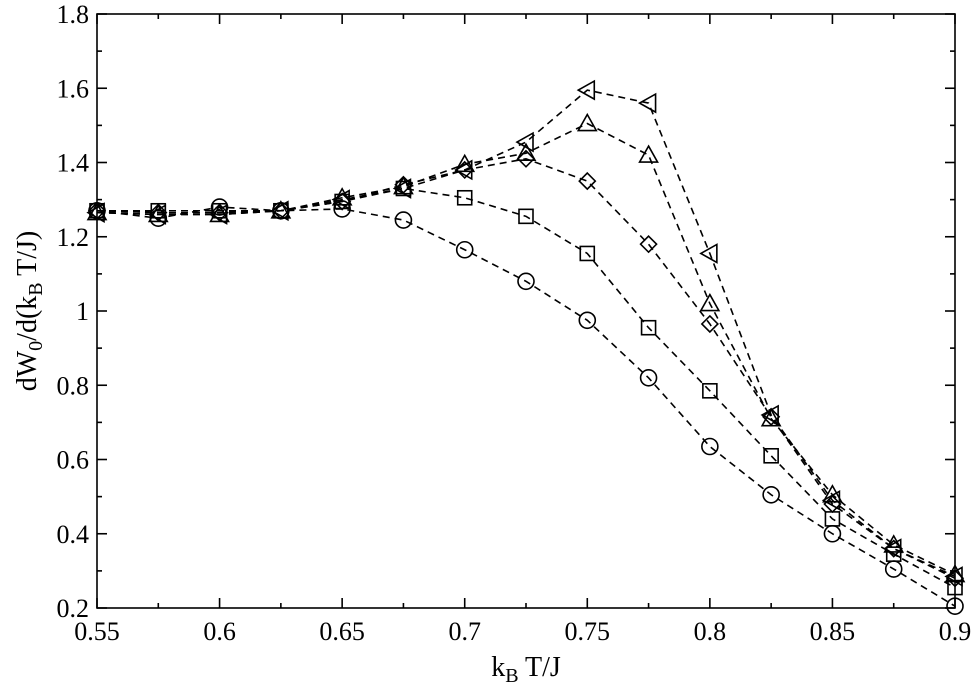 Image resolution: width=971 pixels, height=689 pixels. Describe the element at coordinates (833, 631) in the screenshot. I see `x-tick-label: 0.85` at that location.